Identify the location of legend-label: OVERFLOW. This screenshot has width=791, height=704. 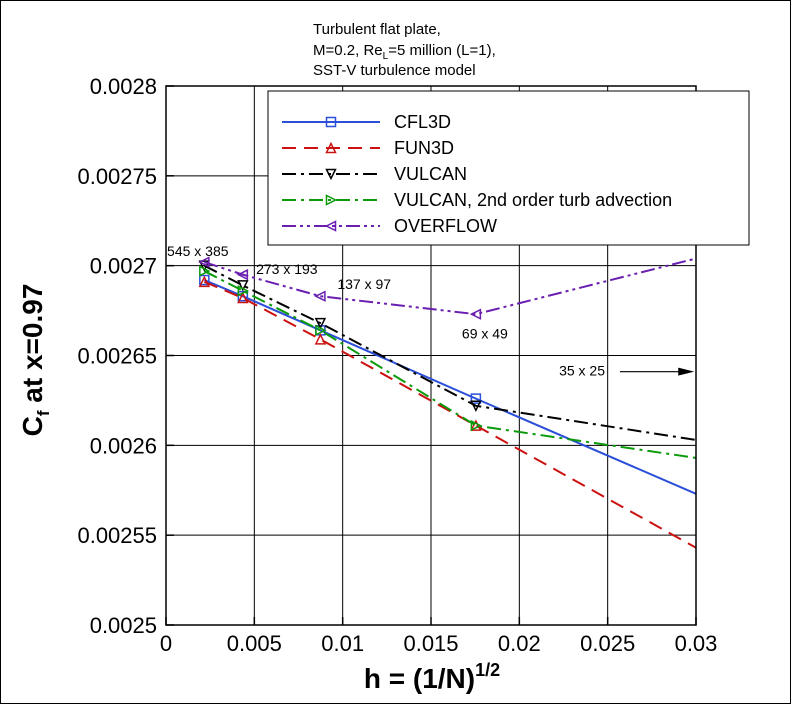
(445, 226).